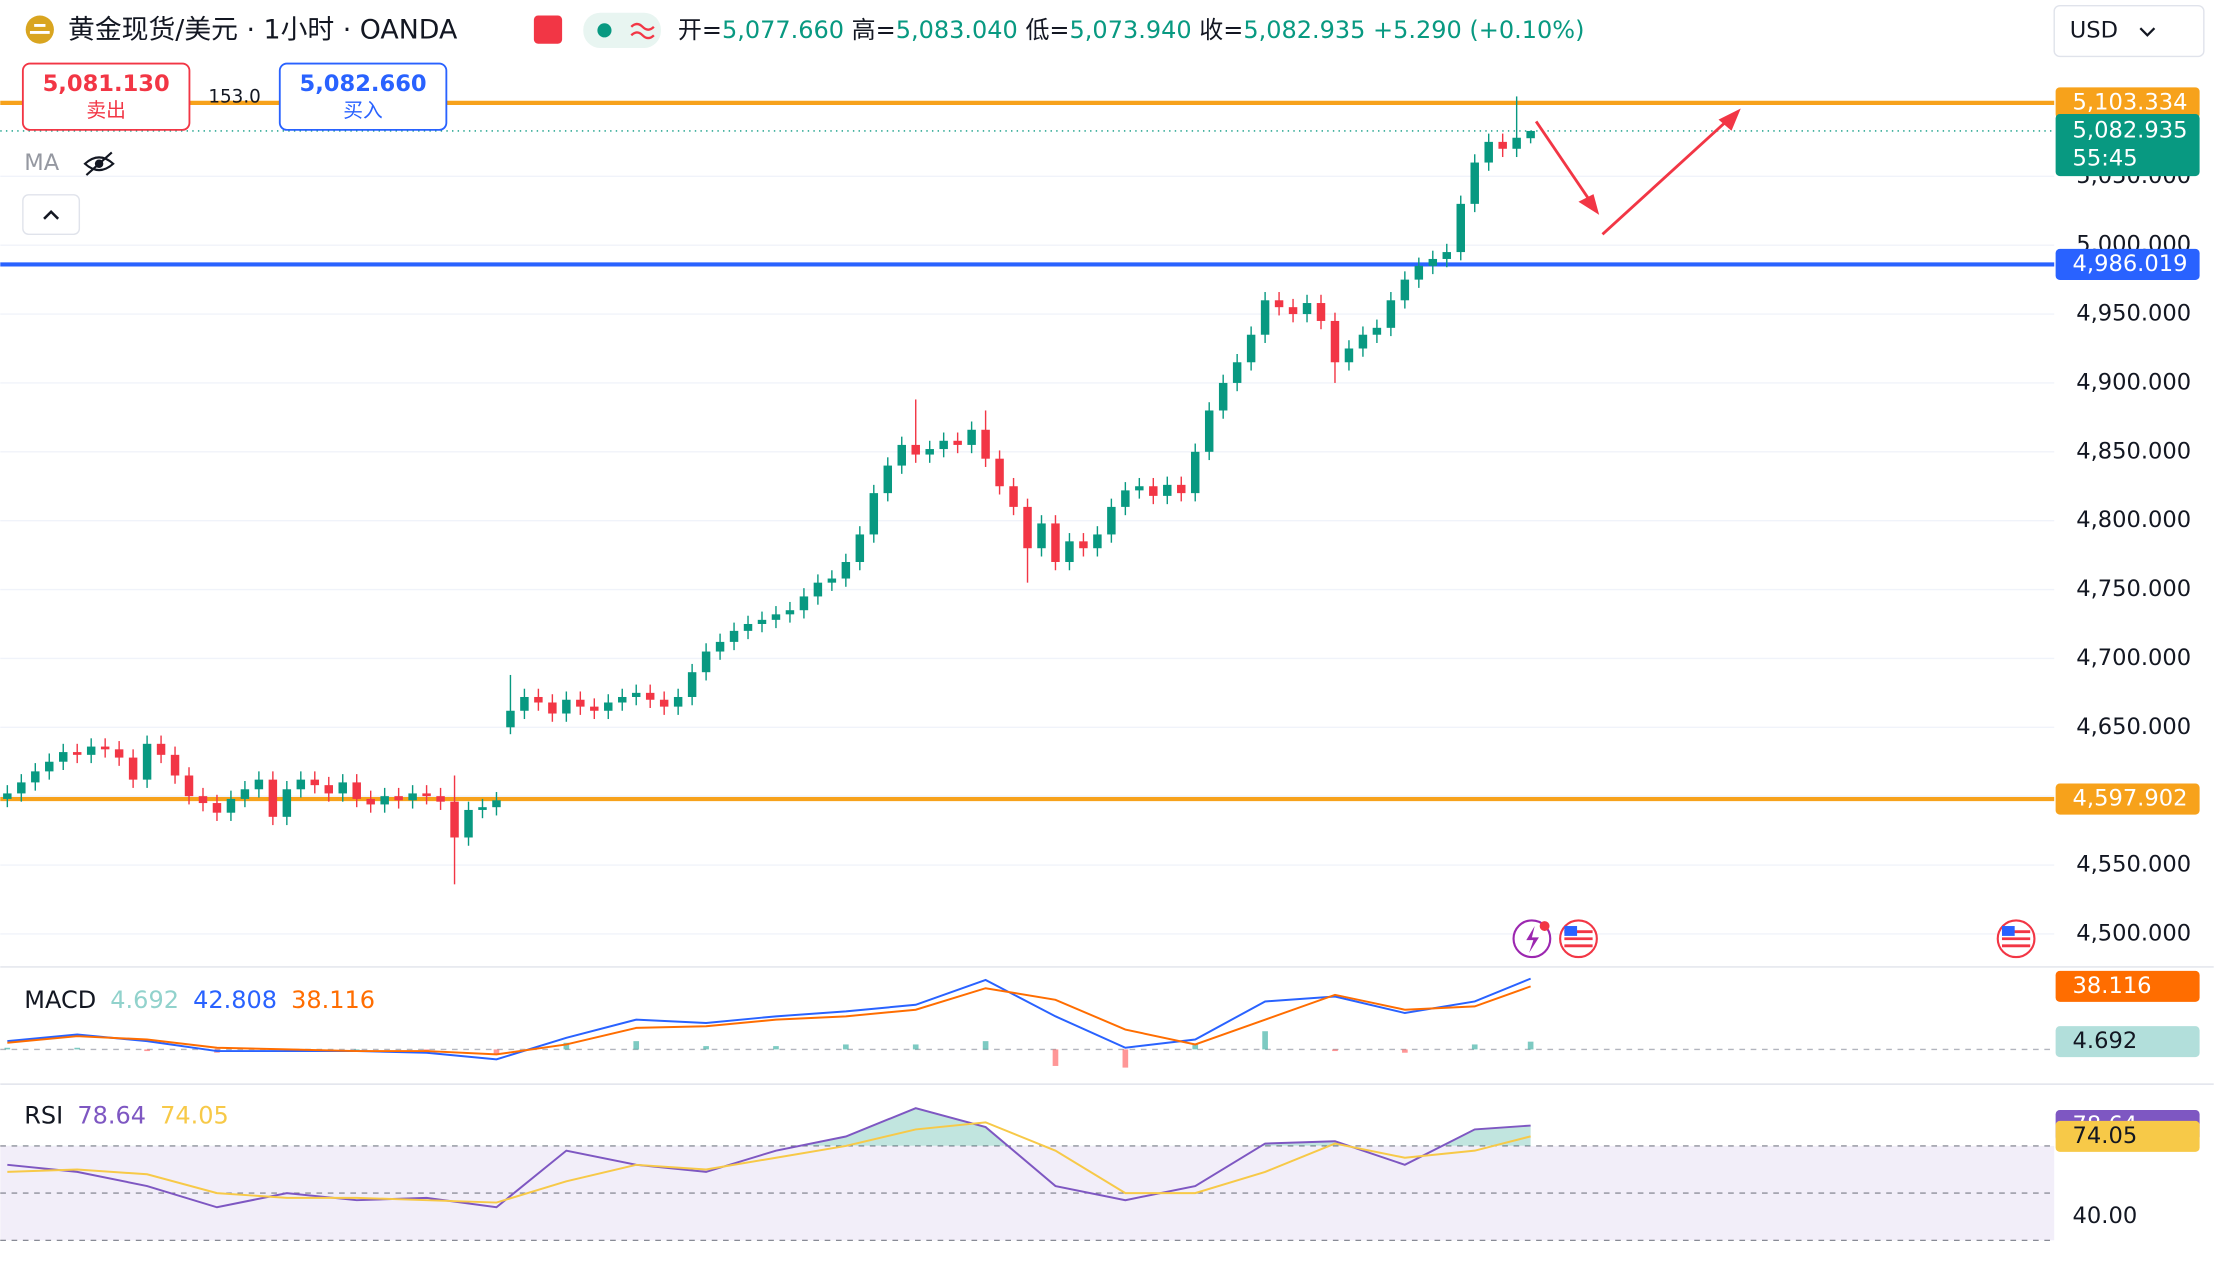 The width and height of the screenshot is (2214, 1262). I want to click on y-tick-label: 40.00, so click(2105, 1216).